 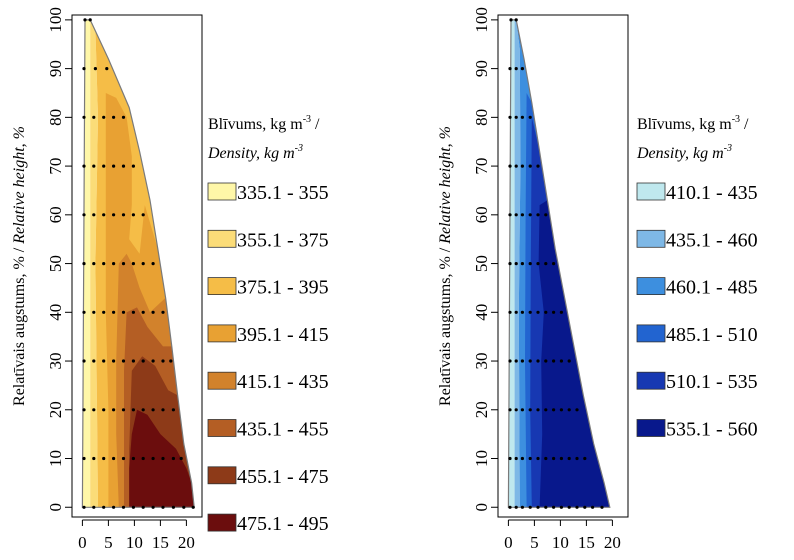 I want to click on y-tick-label: 50, so click(x=55, y=263).